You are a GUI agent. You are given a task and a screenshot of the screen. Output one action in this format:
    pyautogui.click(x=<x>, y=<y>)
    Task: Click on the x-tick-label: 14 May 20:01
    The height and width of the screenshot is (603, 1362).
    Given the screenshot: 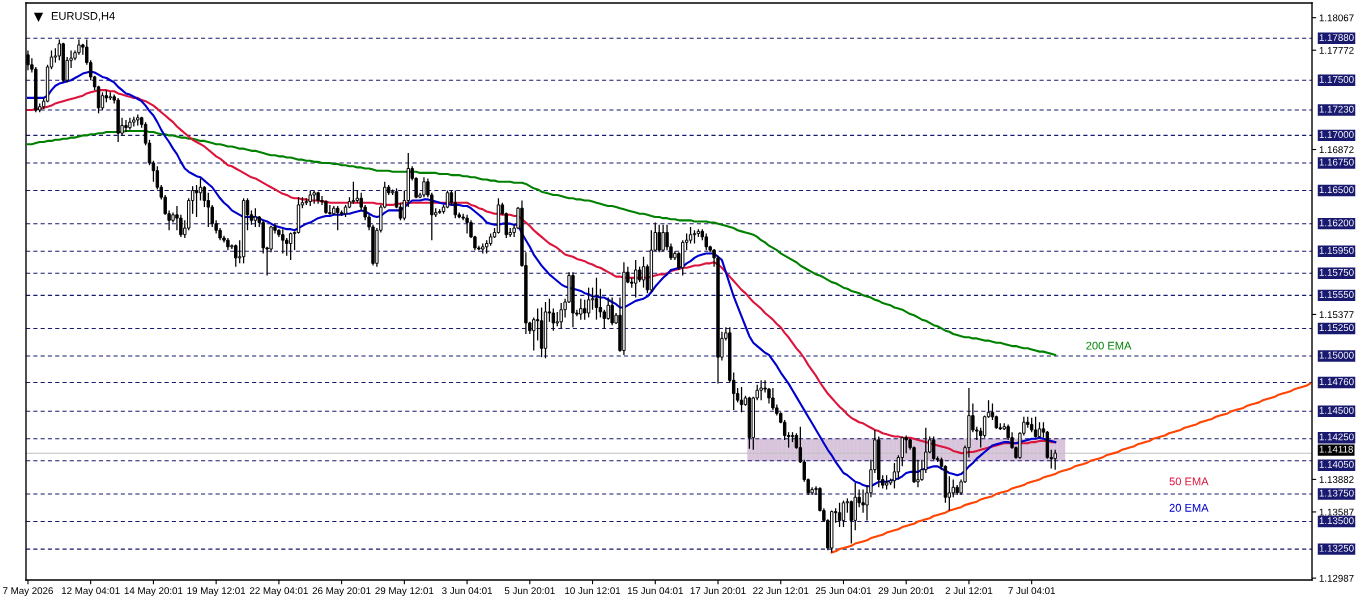 What is the action you would take?
    pyautogui.click(x=153, y=592)
    